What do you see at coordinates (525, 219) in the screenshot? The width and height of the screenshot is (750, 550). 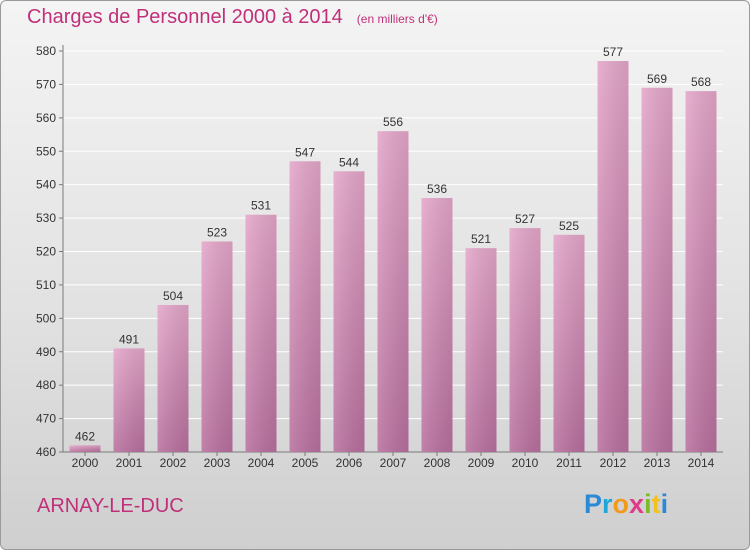 I see `data-label: 527` at bounding box center [525, 219].